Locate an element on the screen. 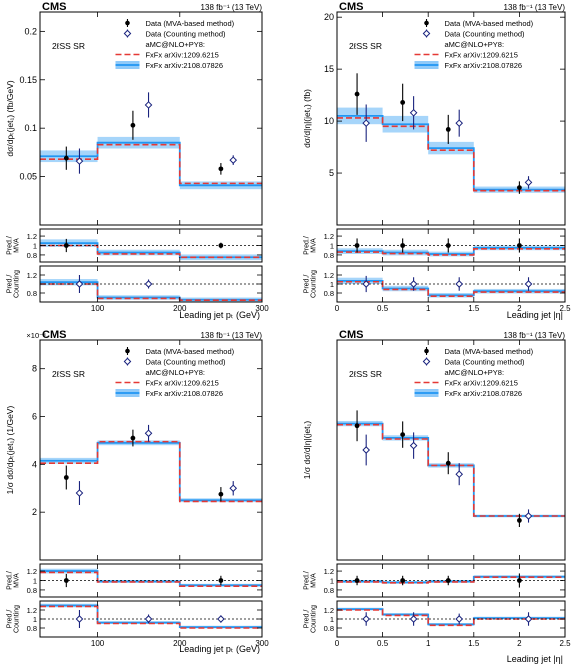 The height and width of the screenshot is (668, 580). x-tick-label: 2.5 is located at coordinates (565, 308).